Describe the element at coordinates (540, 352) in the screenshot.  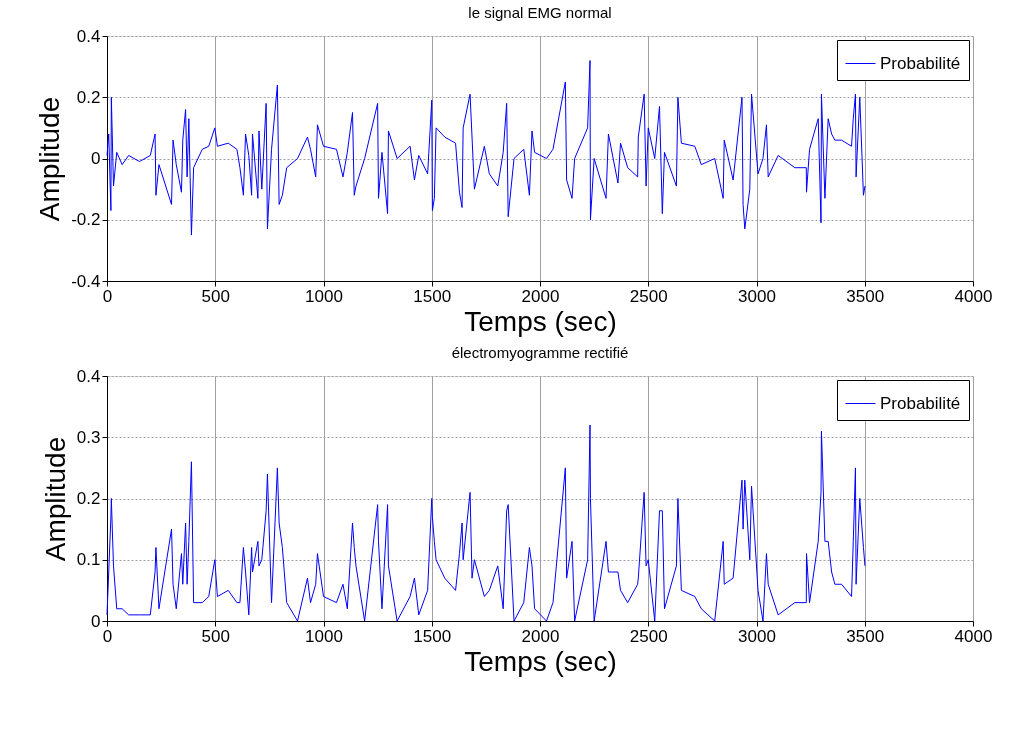
I see `chart-title: électromyogramme rectifié` at that location.